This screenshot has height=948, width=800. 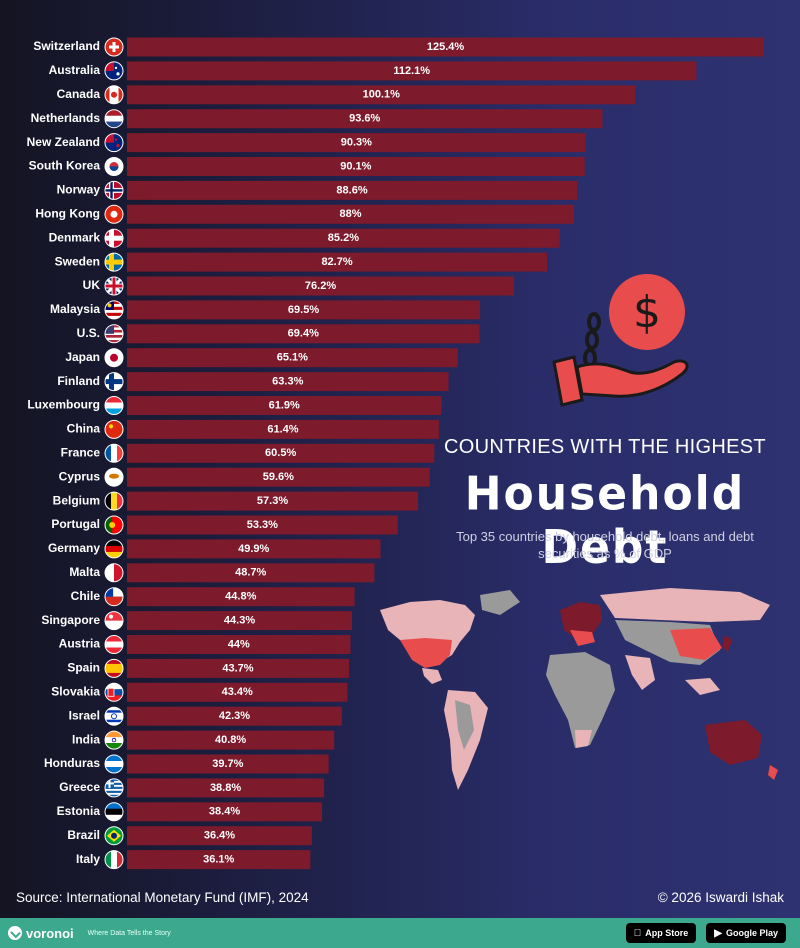 I want to click on country-label: Chile, so click(x=86, y=596).